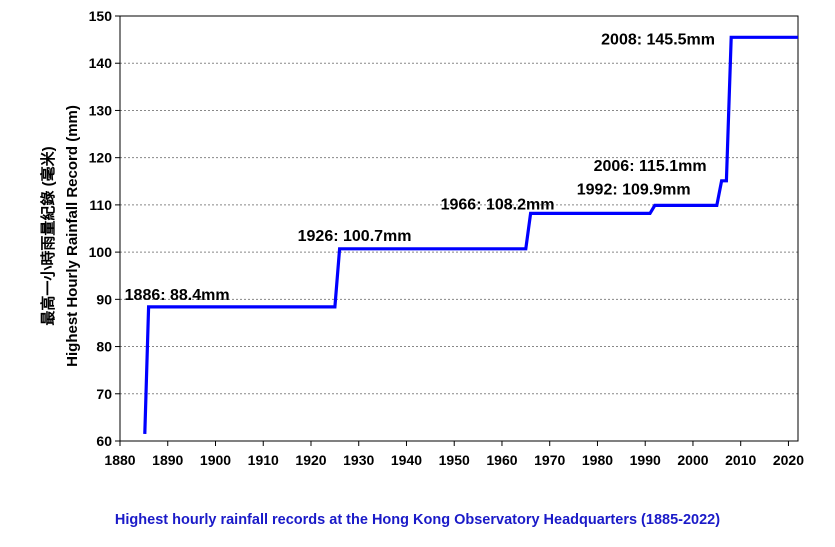 The image size is (835, 547). I want to click on x-tick-label: 1890, so click(167, 460).